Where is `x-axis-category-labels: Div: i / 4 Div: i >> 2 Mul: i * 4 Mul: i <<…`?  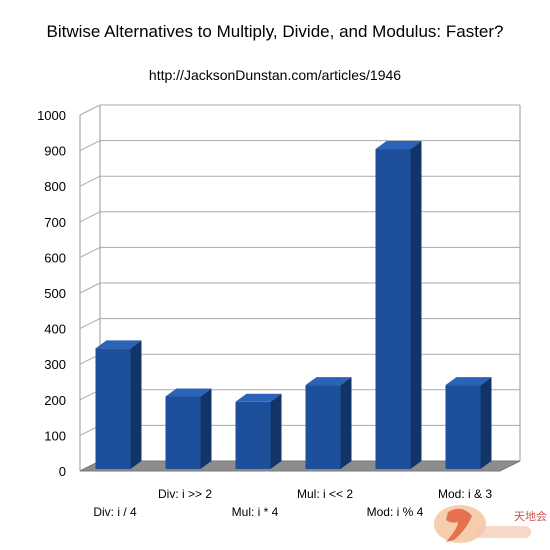 x-axis-category-labels: Div: i / 4 Div: i >> 2 Mul: i * 4 Mul: i <<… is located at coordinates (292, 503).